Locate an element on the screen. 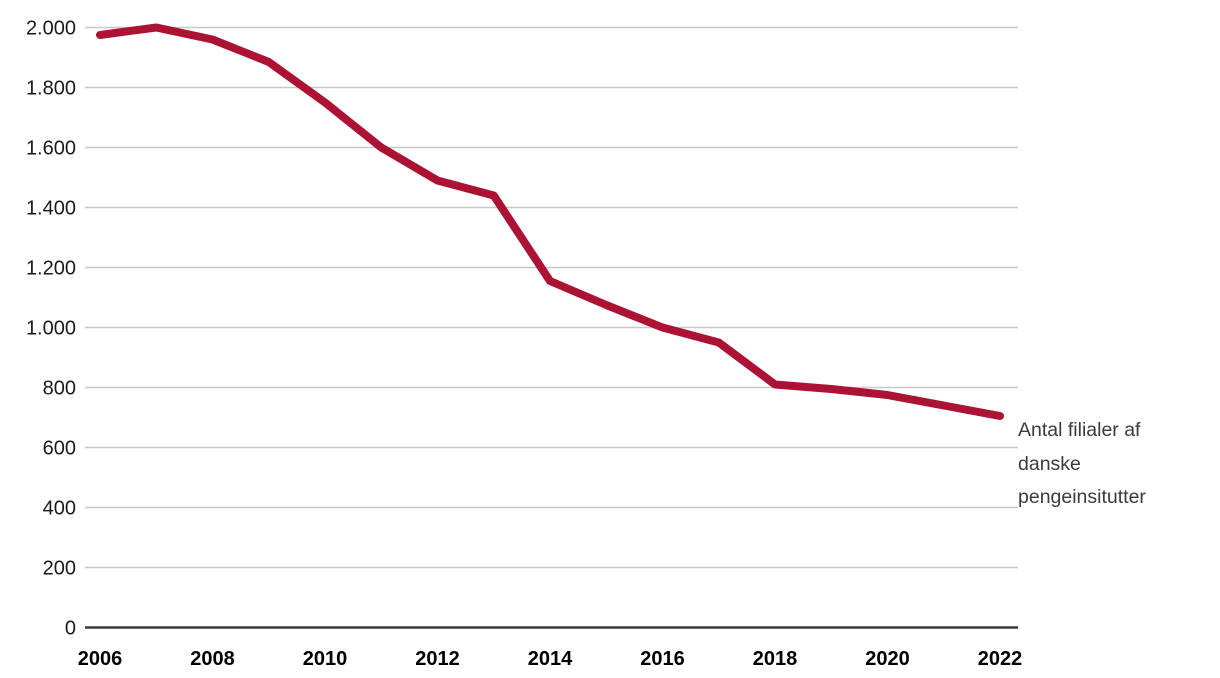  x-tick-label: 2022 is located at coordinates (1000, 659).